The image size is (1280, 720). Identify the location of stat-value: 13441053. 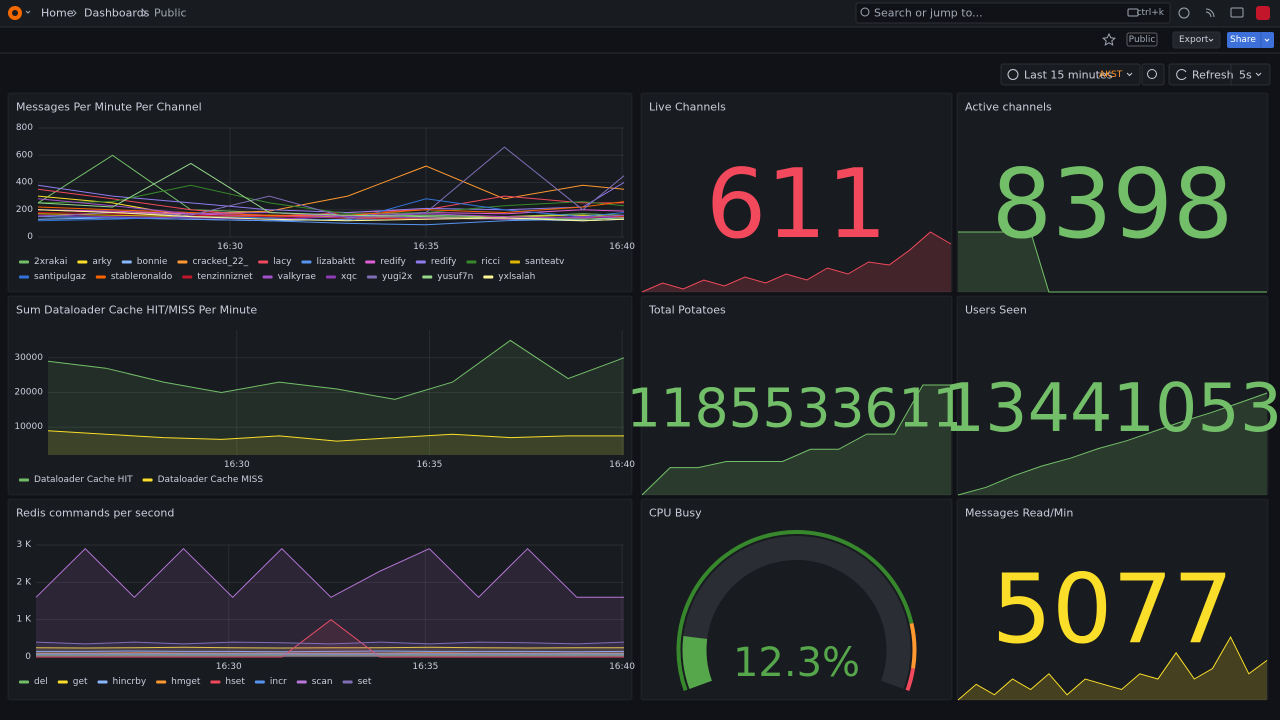
(1111, 408).